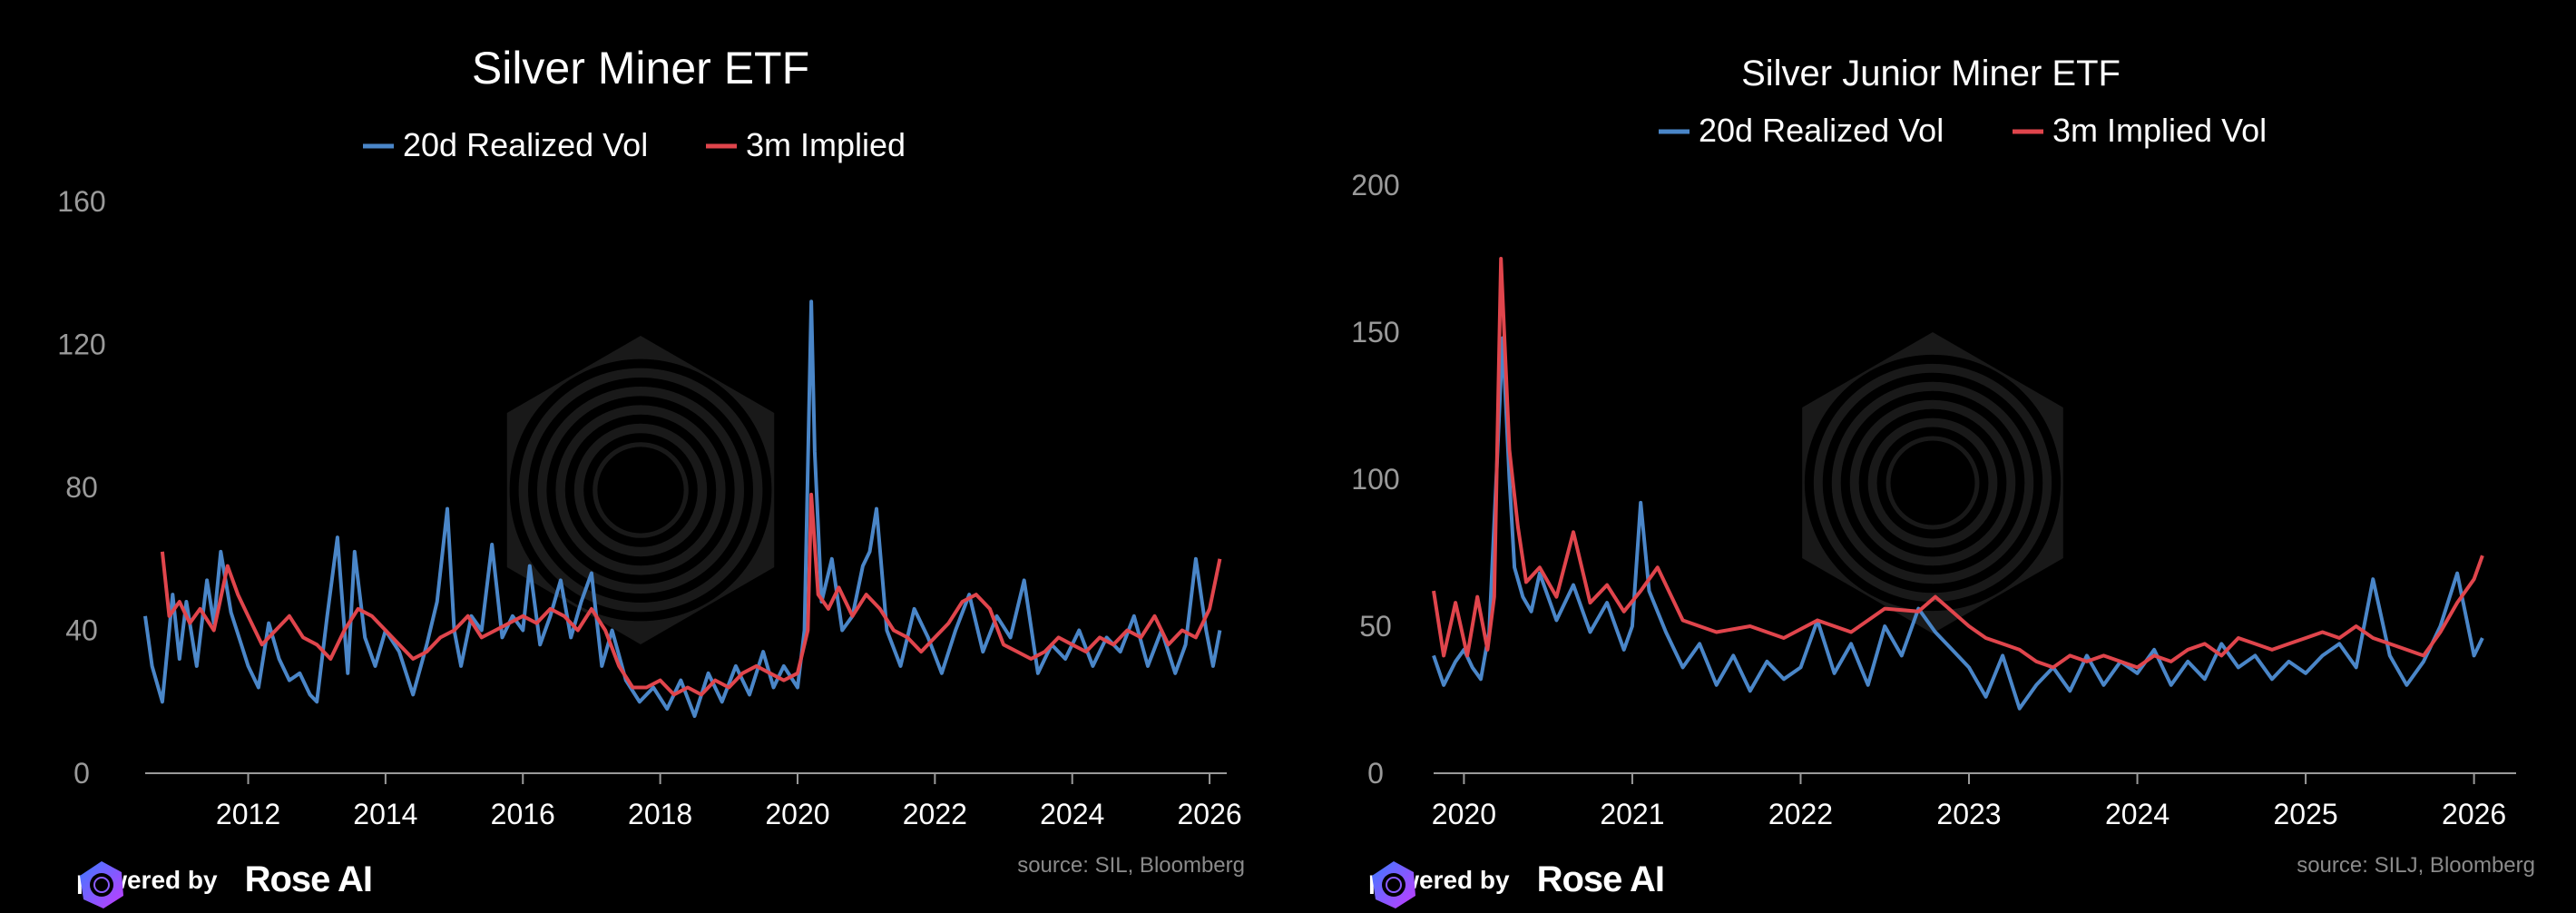  I want to click on y-tick-label: 150, so click(1375, 332).